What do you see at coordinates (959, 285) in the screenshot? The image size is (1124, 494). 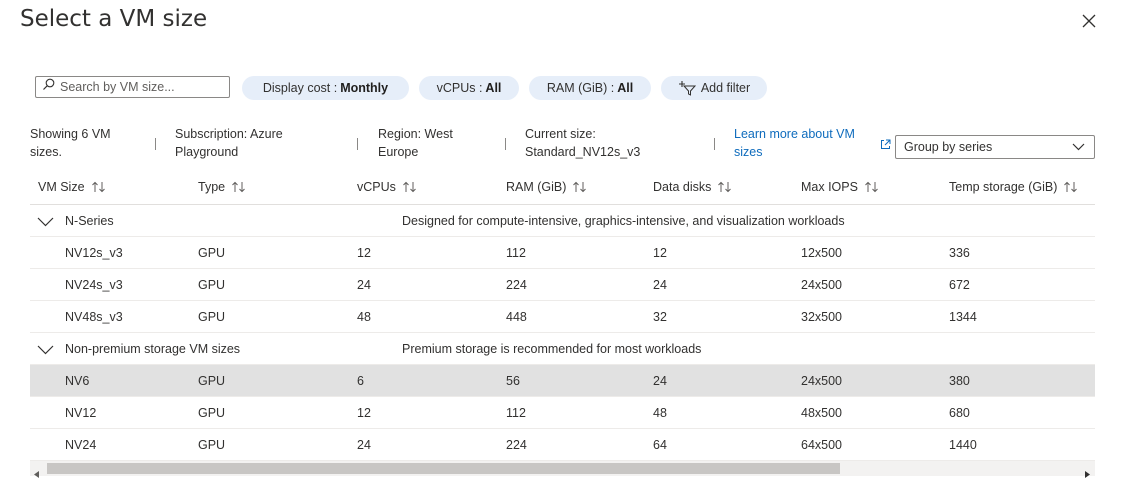 I see `cell-temp-storage-gib: 672` at bounding box center [959, 285].